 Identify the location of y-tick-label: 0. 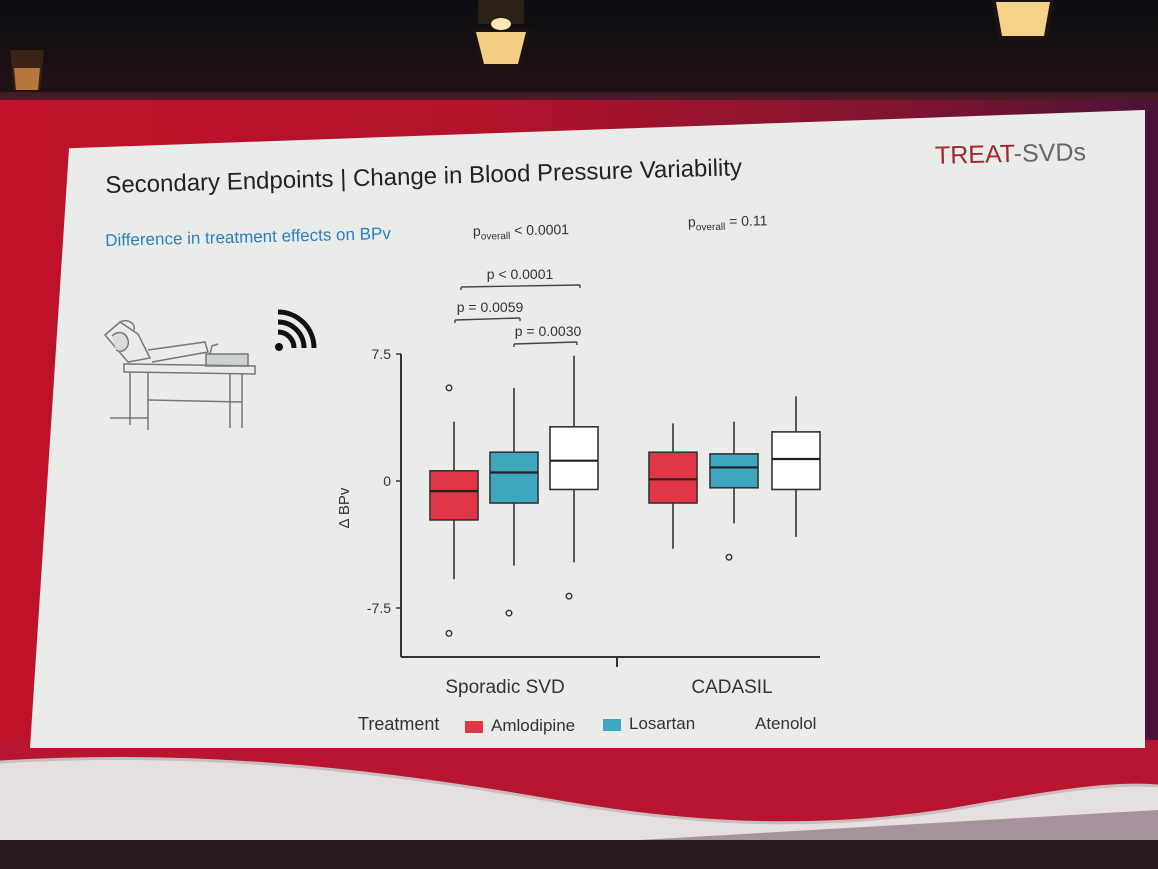
(387, 481).